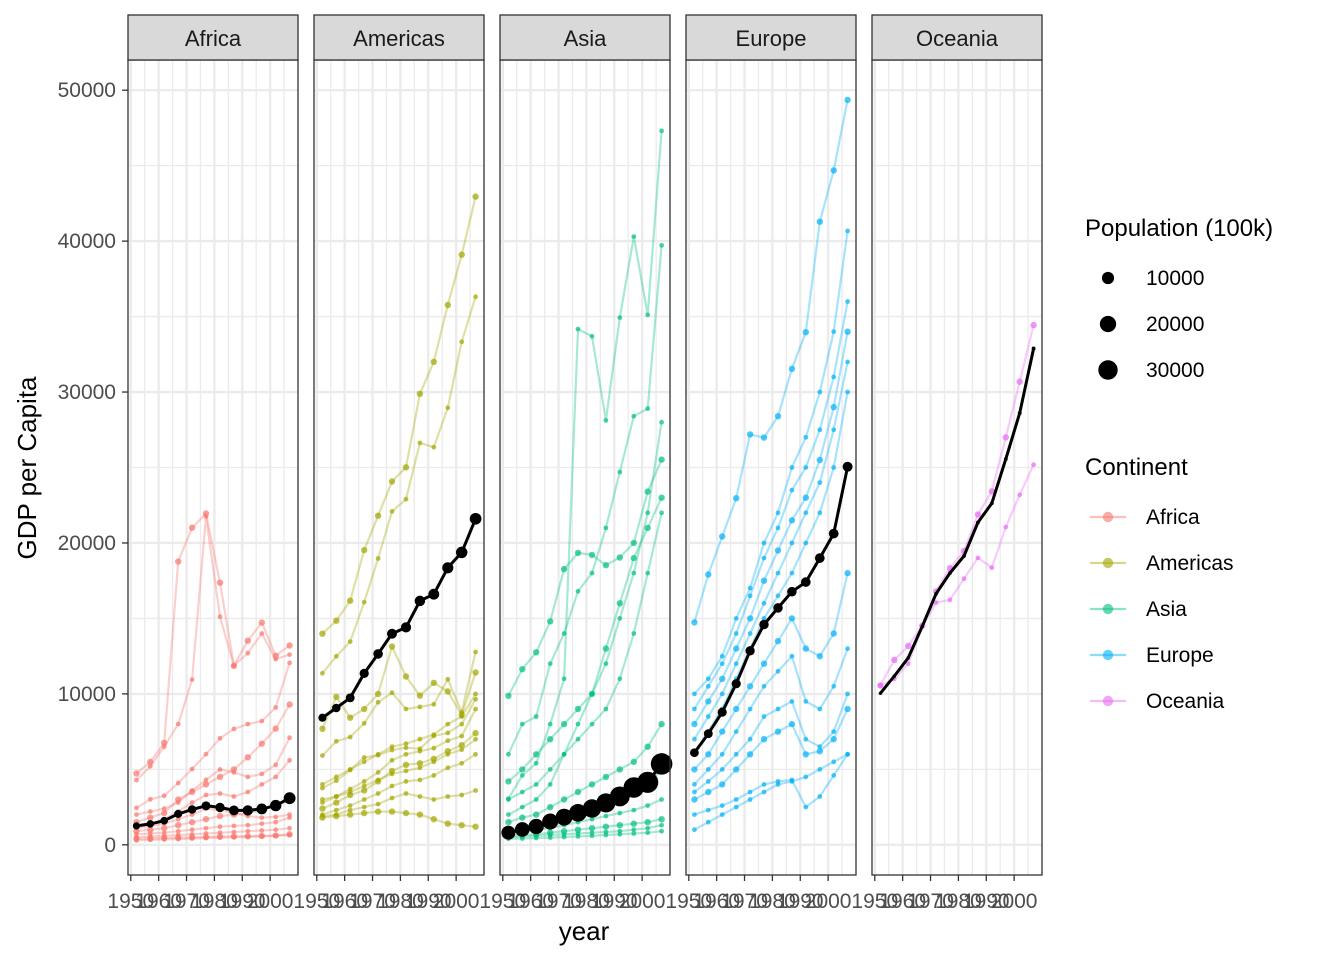  What do you see at coordinates (1179, 298) in the screenshot?
I see `legend-population: Population (100k) 10000 20000 30000` at bounding box center [1179, 298].